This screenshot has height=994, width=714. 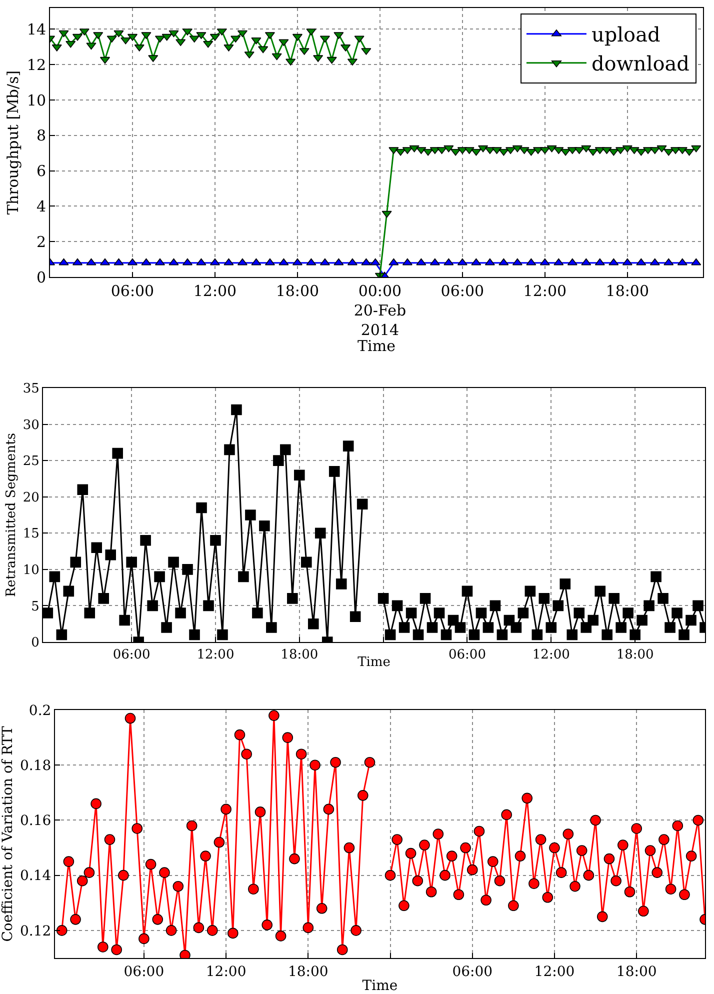 What do you see at coordinates (36, 931) in the screenshot?
I see `y-tick-label: 0.12` at bounding box center [36, 931].